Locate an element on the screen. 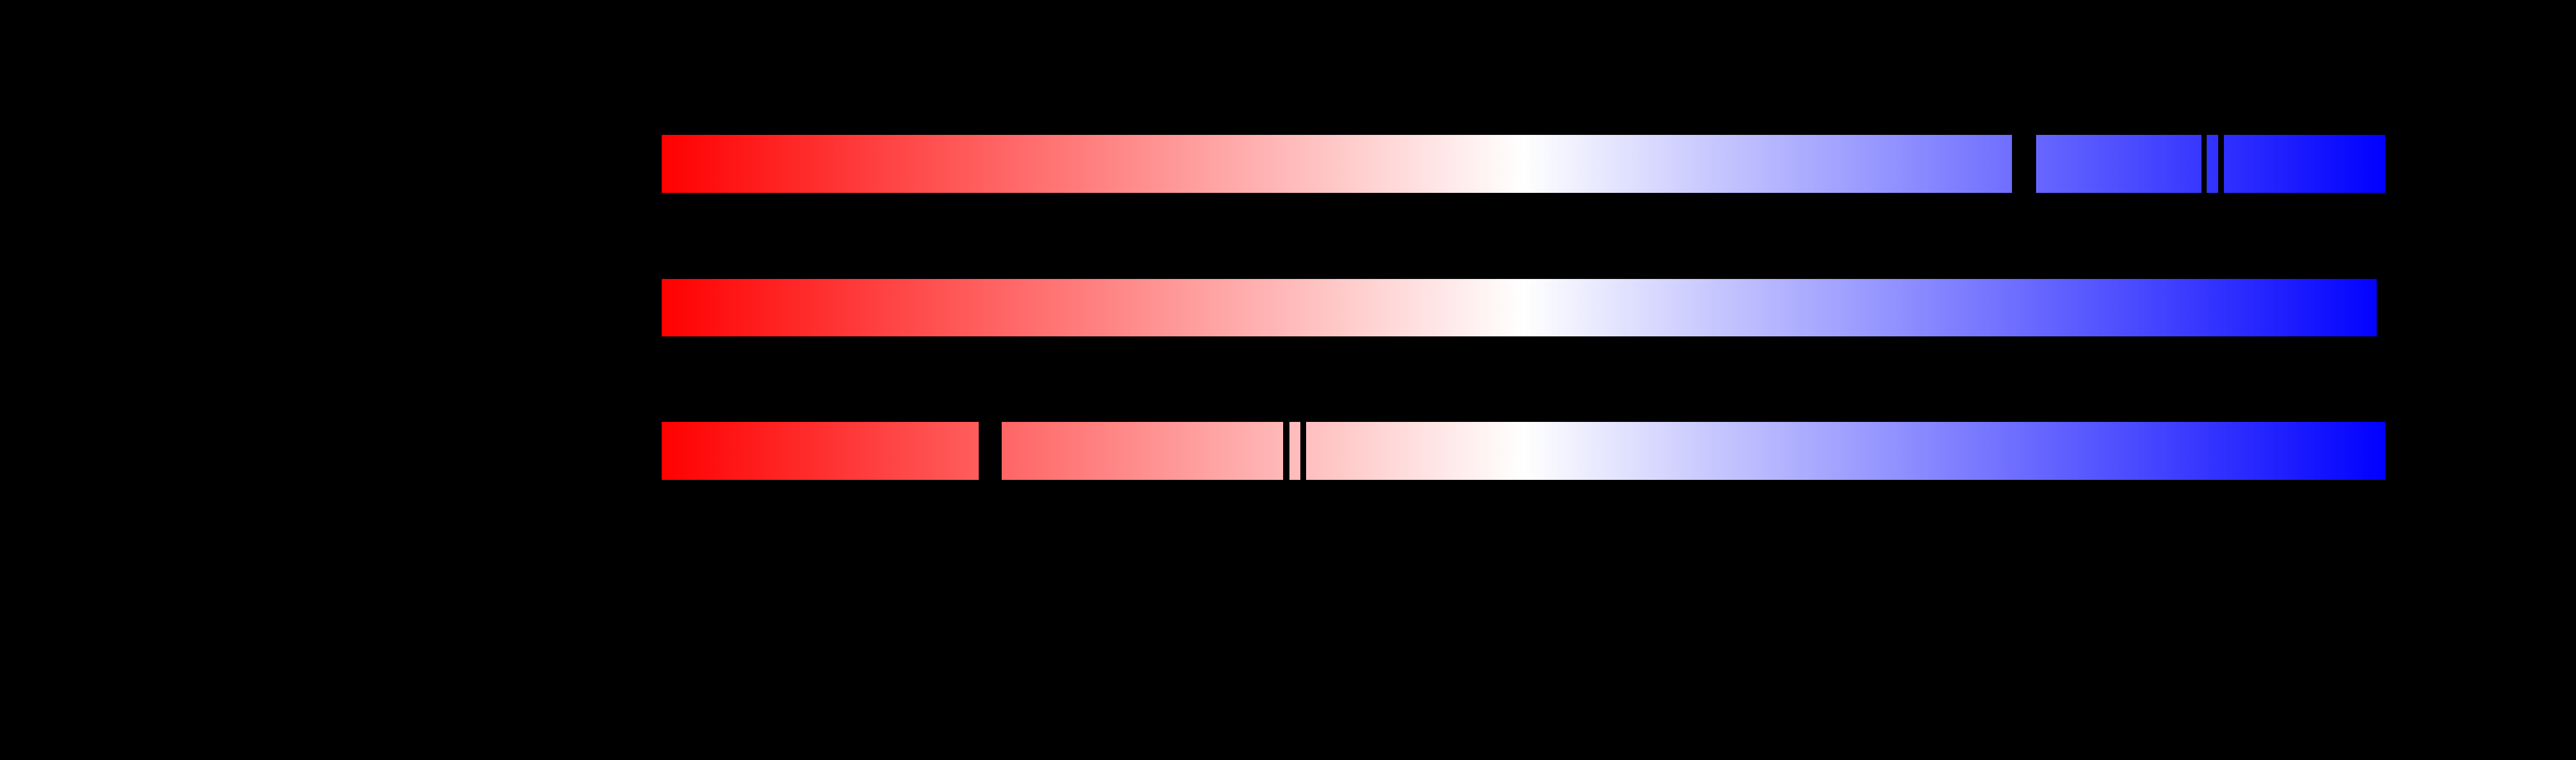 This screenshot has width=2576, height=760. row-1-gradient-bar is located at coordinates (1523, 163).